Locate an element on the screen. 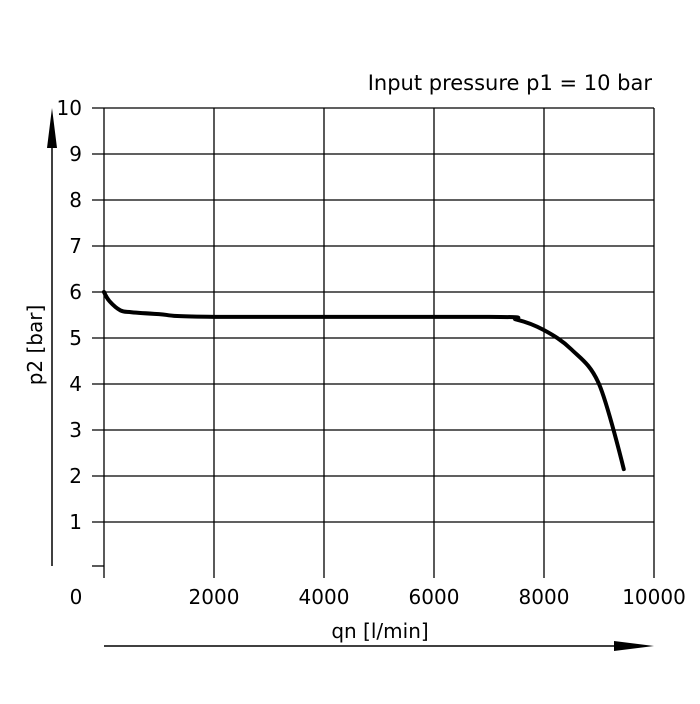  y-tick-label: 6 is located at coordinates (75, 292).